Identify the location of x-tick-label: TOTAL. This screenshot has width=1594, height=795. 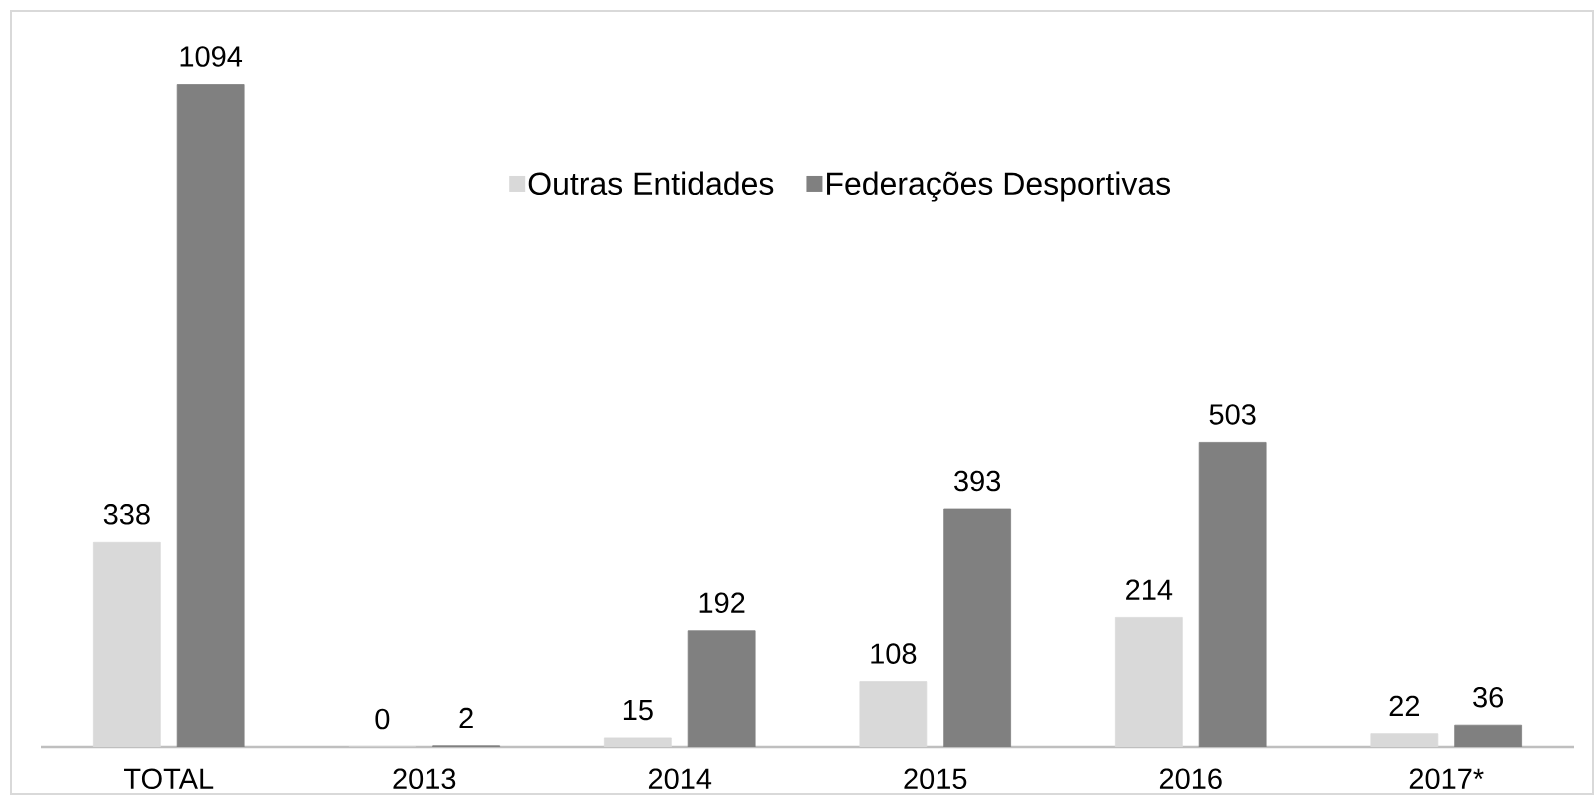
(169, 779).